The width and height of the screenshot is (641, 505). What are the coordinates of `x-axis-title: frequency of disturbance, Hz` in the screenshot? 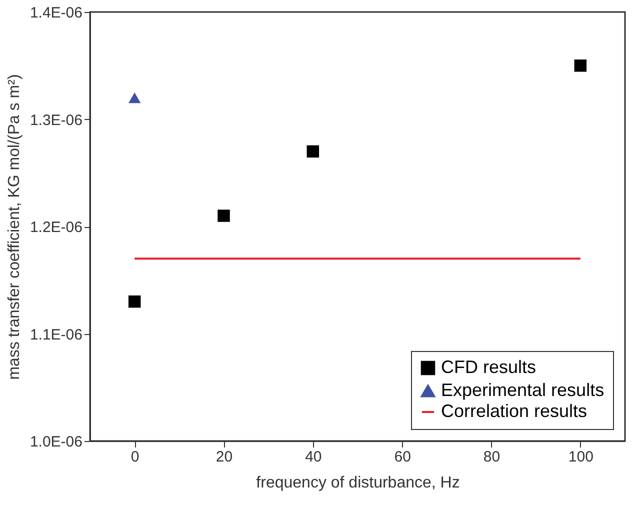 It's located at (358, 483).